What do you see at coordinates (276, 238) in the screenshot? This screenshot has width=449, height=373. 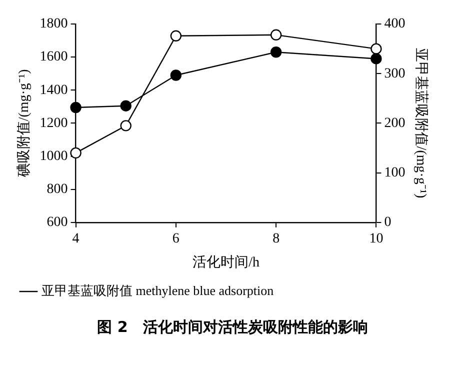 I see `x-tick-label: 8` at bounding box center [276, 238].